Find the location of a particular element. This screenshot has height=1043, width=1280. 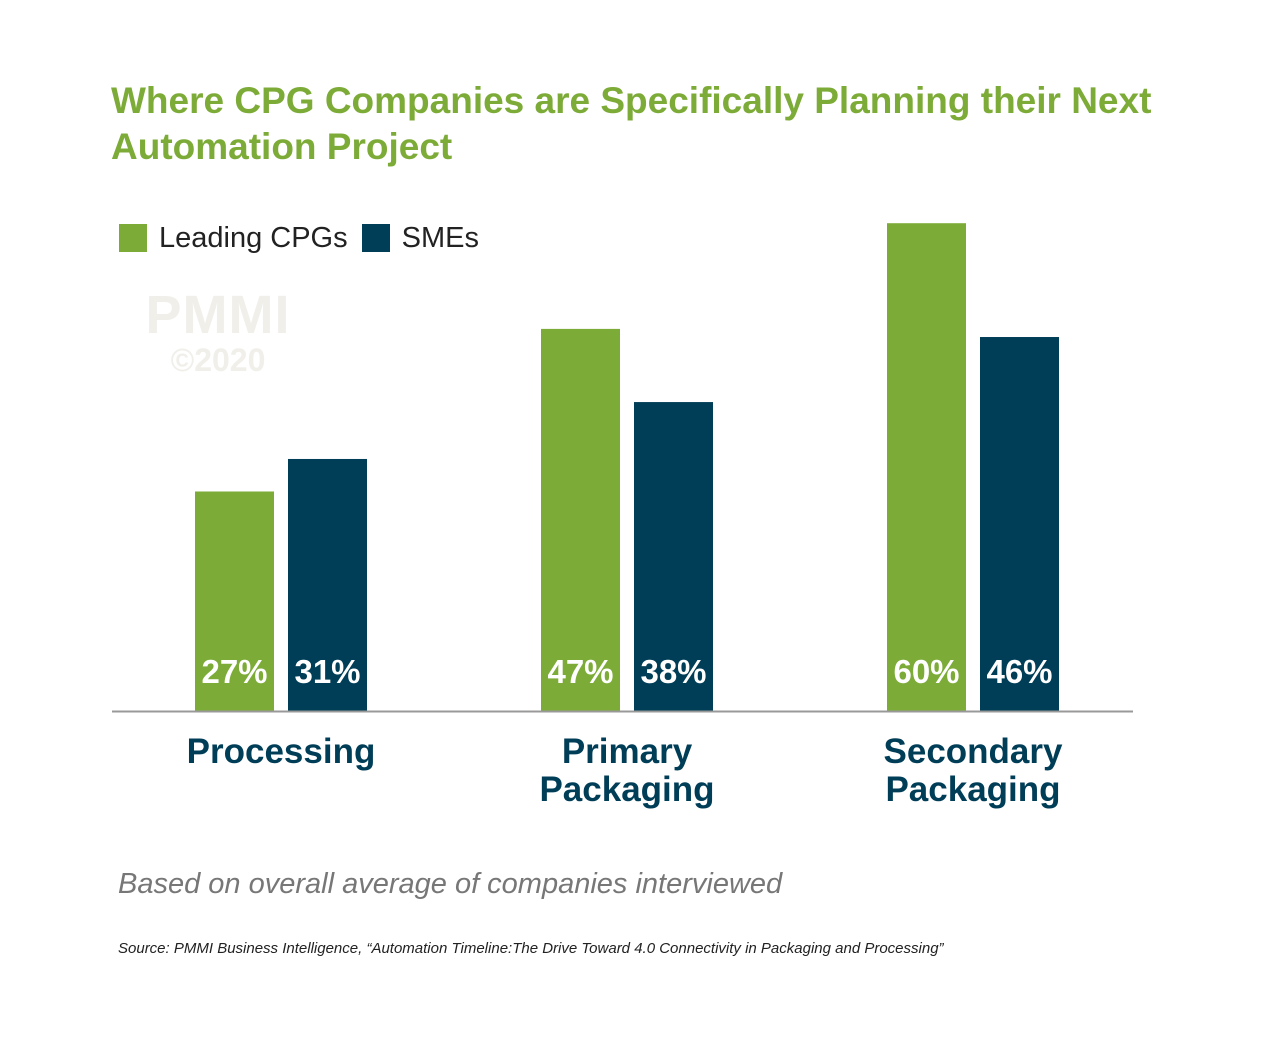

category-label-2-line-0: Secondary is located at coordinates (973, 751).